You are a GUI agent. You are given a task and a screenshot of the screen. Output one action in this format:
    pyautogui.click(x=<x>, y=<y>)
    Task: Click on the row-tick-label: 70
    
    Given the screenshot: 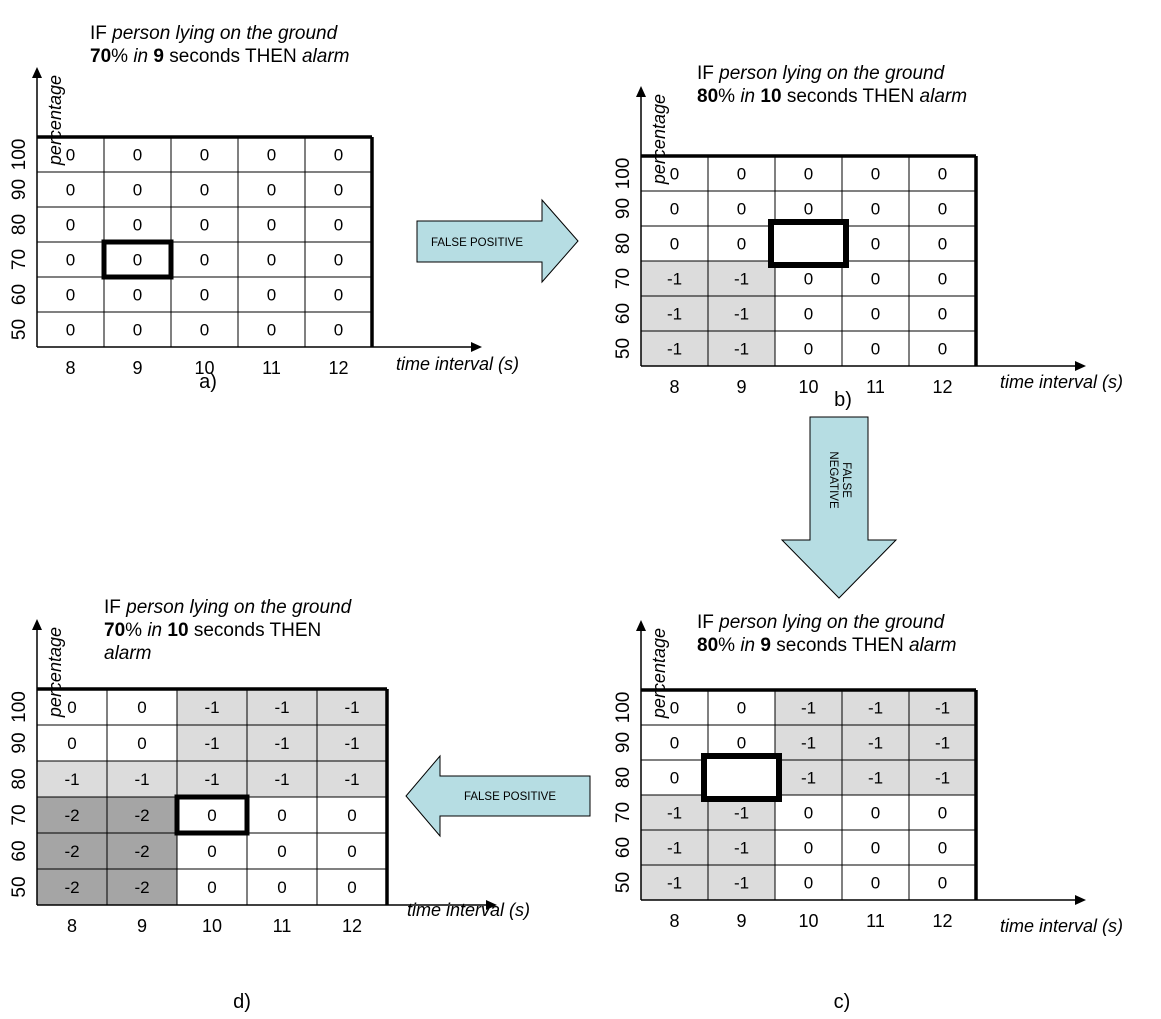 What is the action you would take?
    pyautogui.click(x=623, y=278)
    